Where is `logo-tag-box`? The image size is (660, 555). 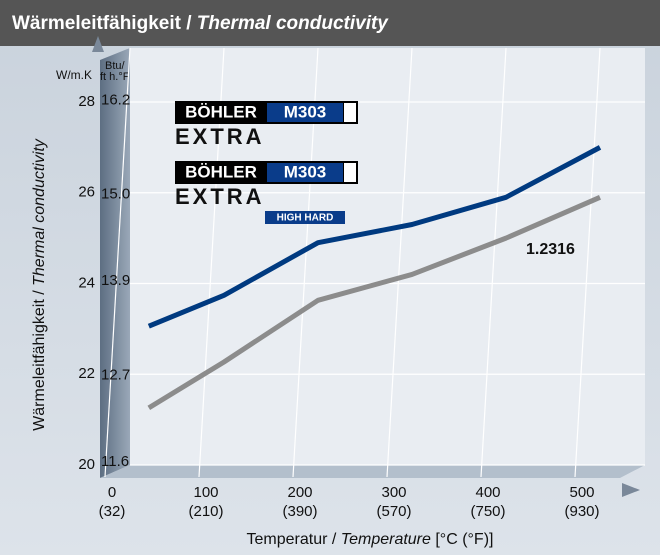 logo-tag-box is located at coordinates (305, 217).